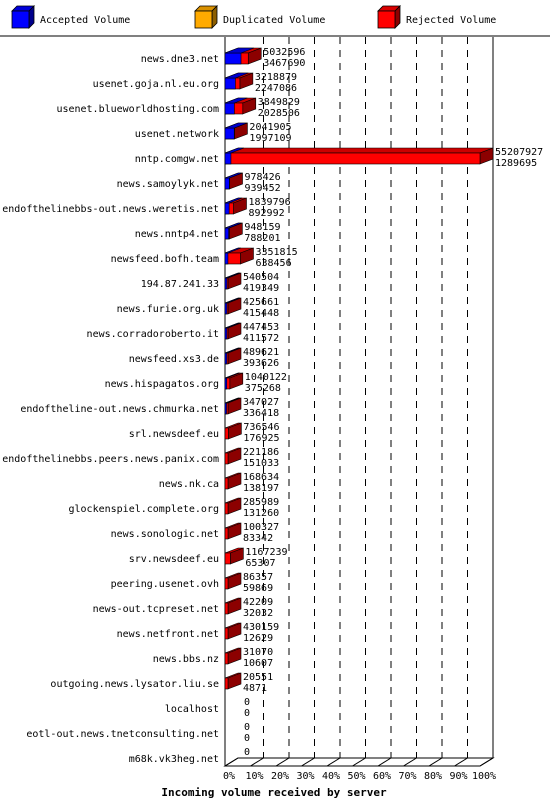 This screenshot has width=550, height=805. Describe the element at coordinates (156, 609) in the screenshot. I see `server-label: news-out.tcpreset.net` at that location.